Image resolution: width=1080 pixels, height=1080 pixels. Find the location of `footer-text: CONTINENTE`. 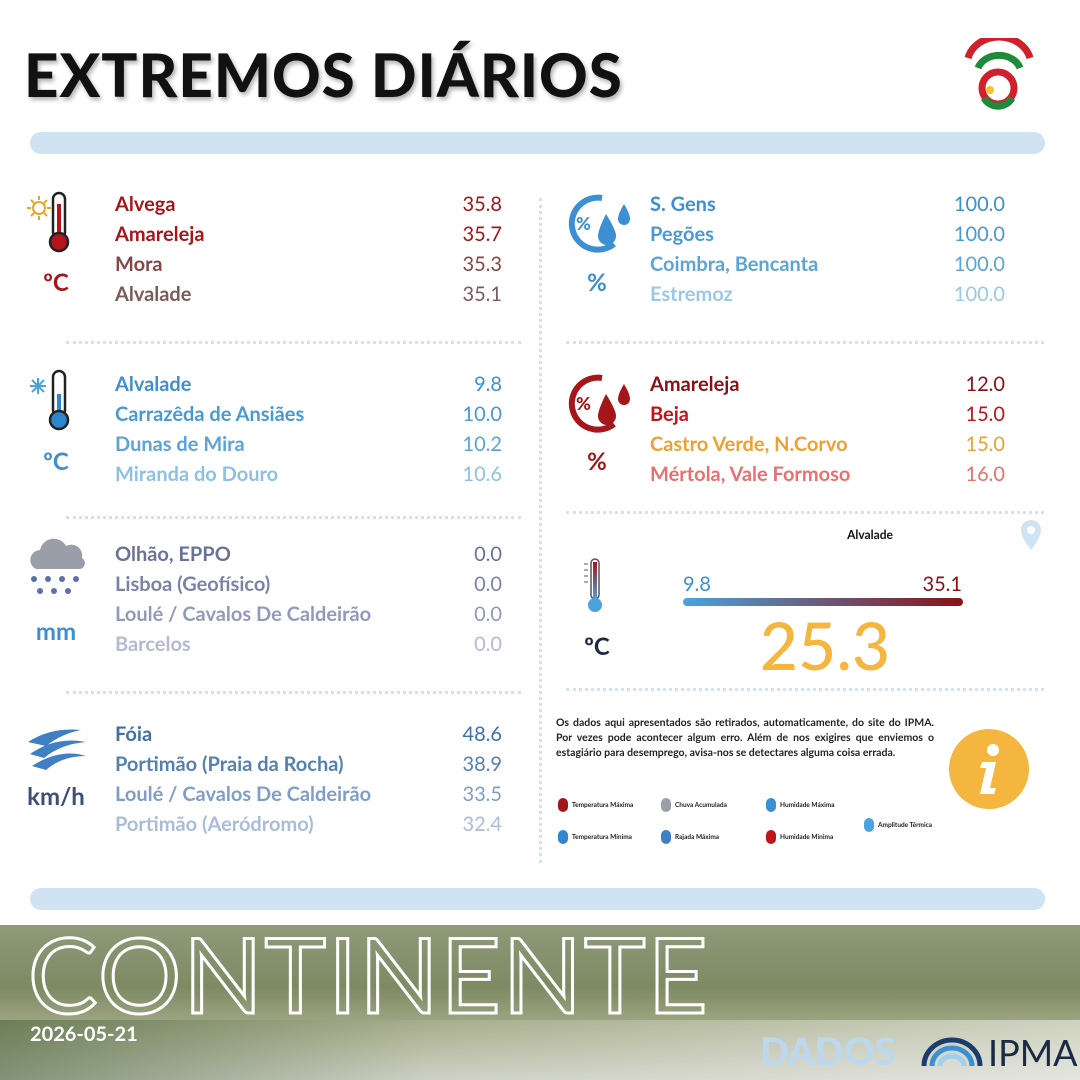

footer-text: CONTINENTE is located at coordinates (368, 981).